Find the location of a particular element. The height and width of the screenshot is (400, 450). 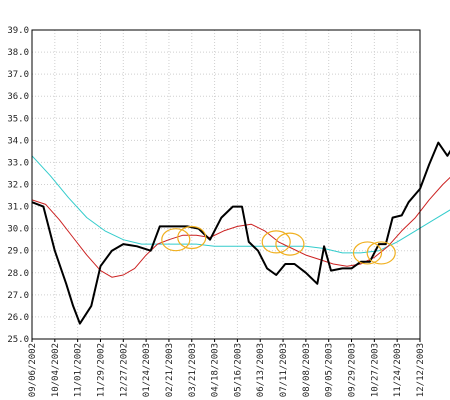

x-tick-label: 09/29/2003 is located at coordinates (353, 370).